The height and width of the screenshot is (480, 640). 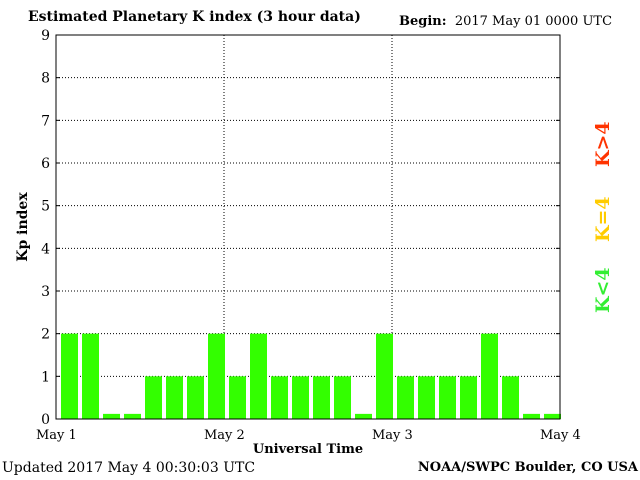 I want to click on y-tick-label: 3, so click(x=45, y=292).